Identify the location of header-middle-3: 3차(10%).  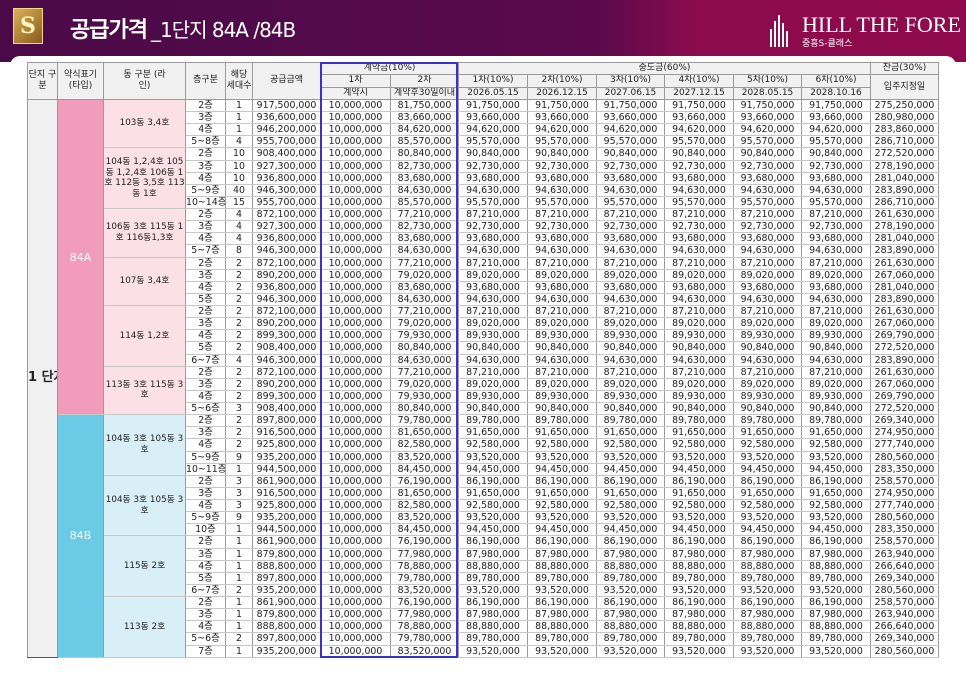
(630, 81).